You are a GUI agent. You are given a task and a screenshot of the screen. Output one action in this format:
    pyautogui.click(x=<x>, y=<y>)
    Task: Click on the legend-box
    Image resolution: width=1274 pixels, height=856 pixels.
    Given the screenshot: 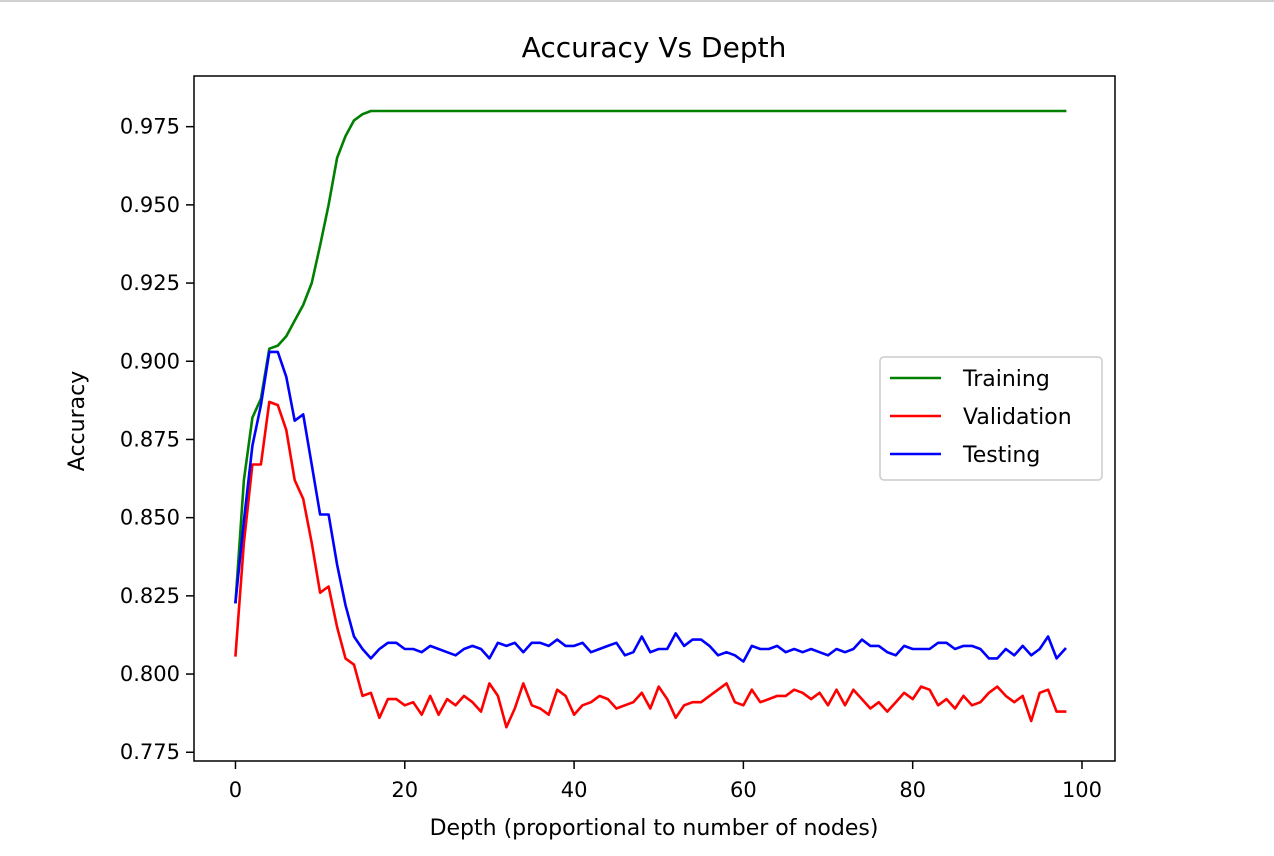 What is the action you would take?
    pyautogui.click(x=991, y=418)
    